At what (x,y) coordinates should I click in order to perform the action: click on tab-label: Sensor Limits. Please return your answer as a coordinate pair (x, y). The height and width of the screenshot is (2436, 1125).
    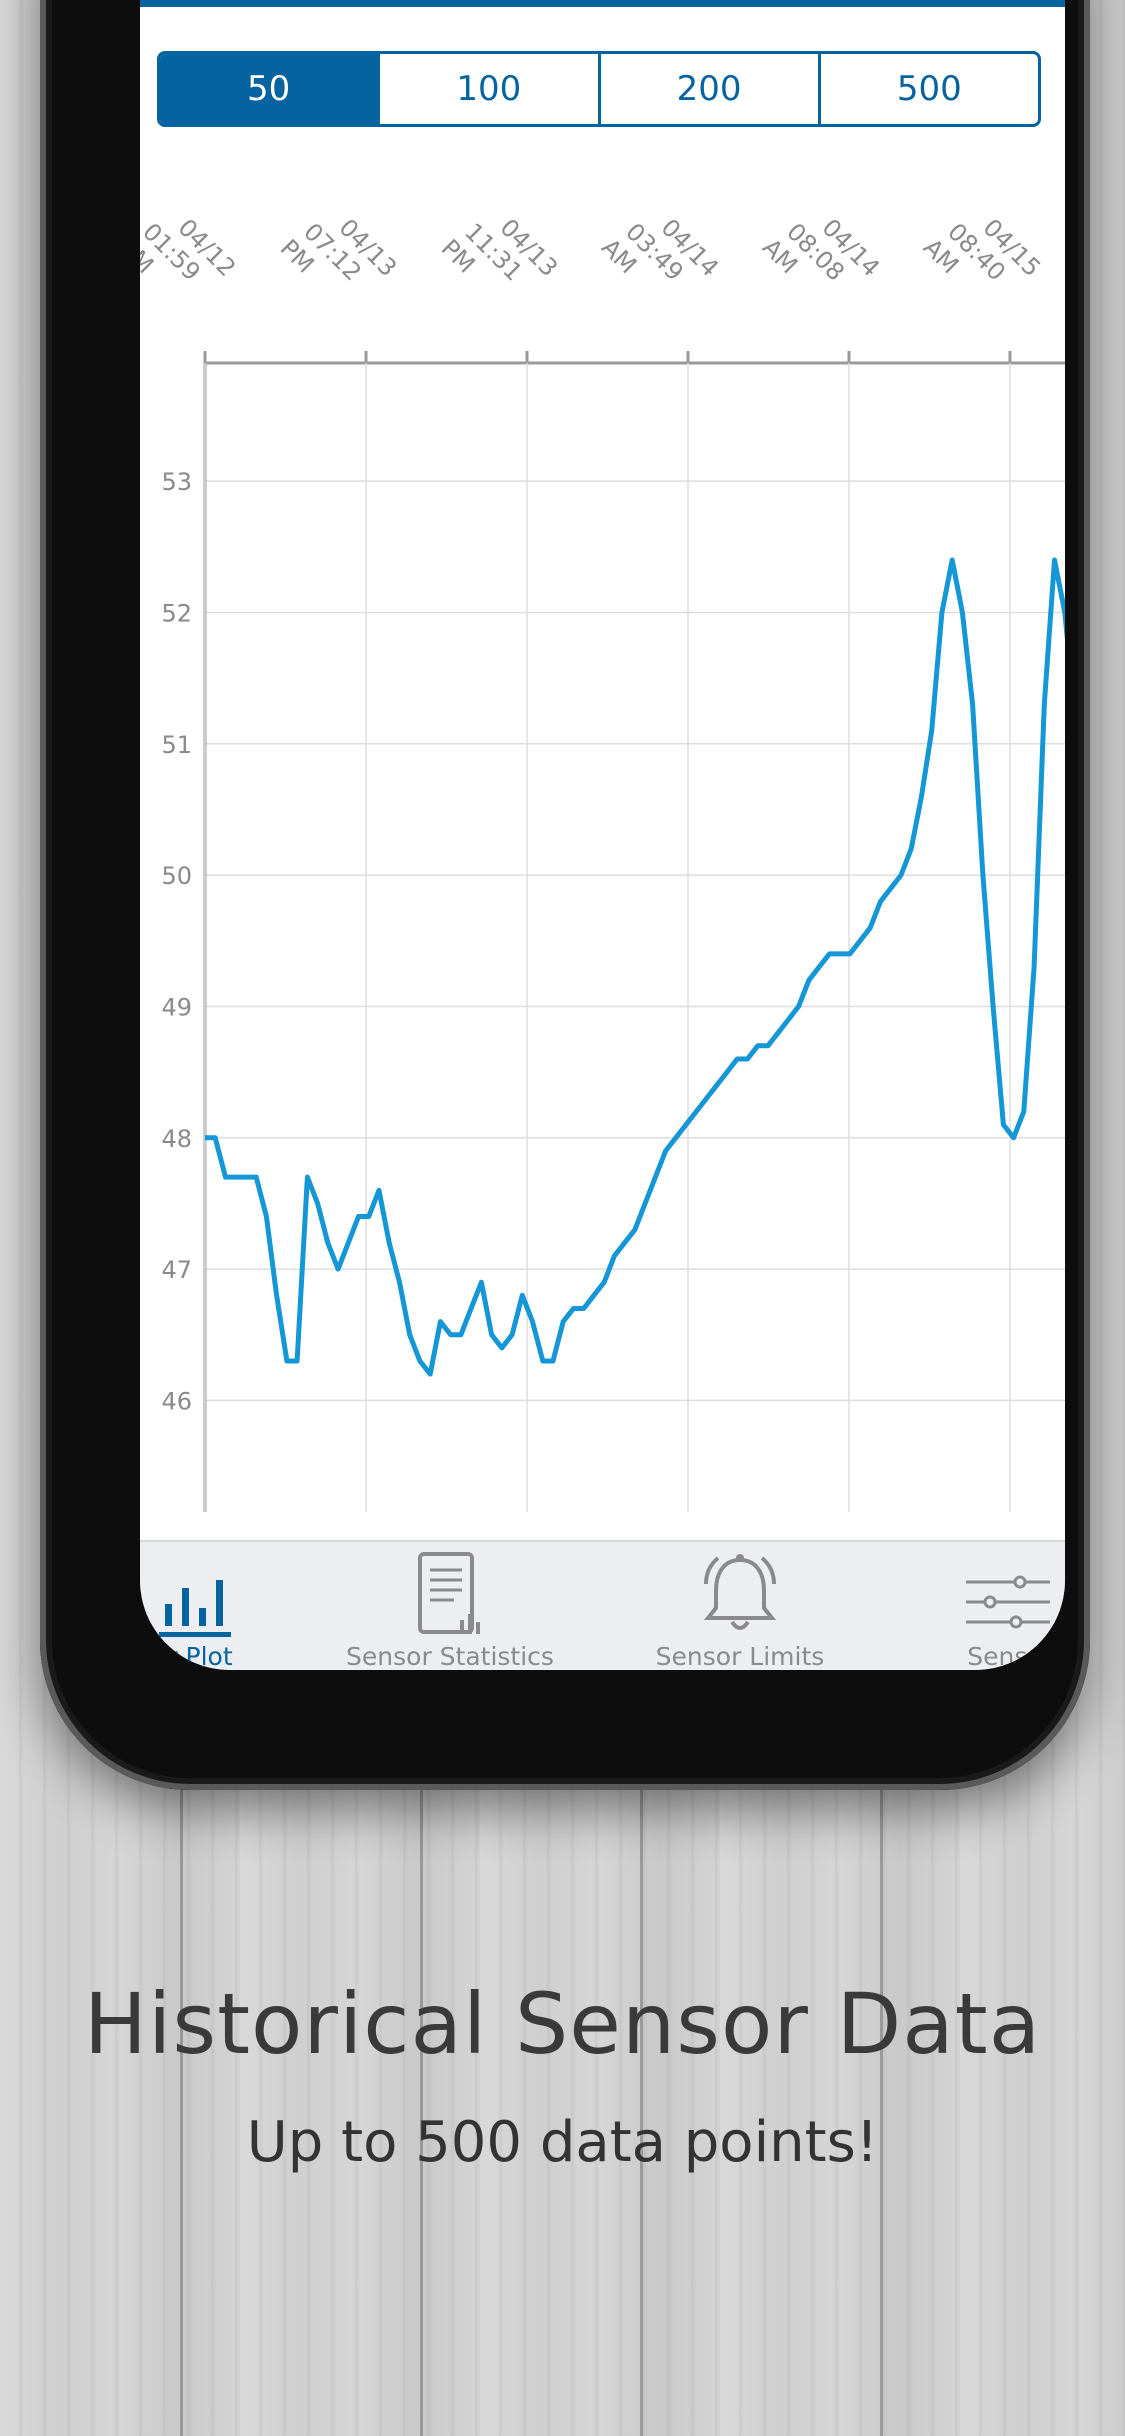
    Looking at the image, I should click on (740, 1656).